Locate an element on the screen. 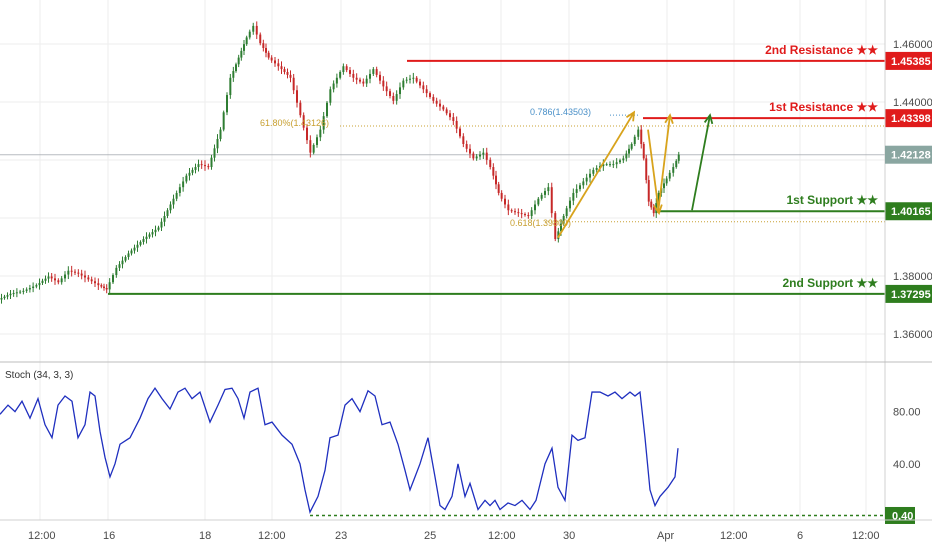 Image resolution: width=932 pixels, height=550 pixels. level-label: 2nd Resistance ★★ is located at coordinates (821, 50).